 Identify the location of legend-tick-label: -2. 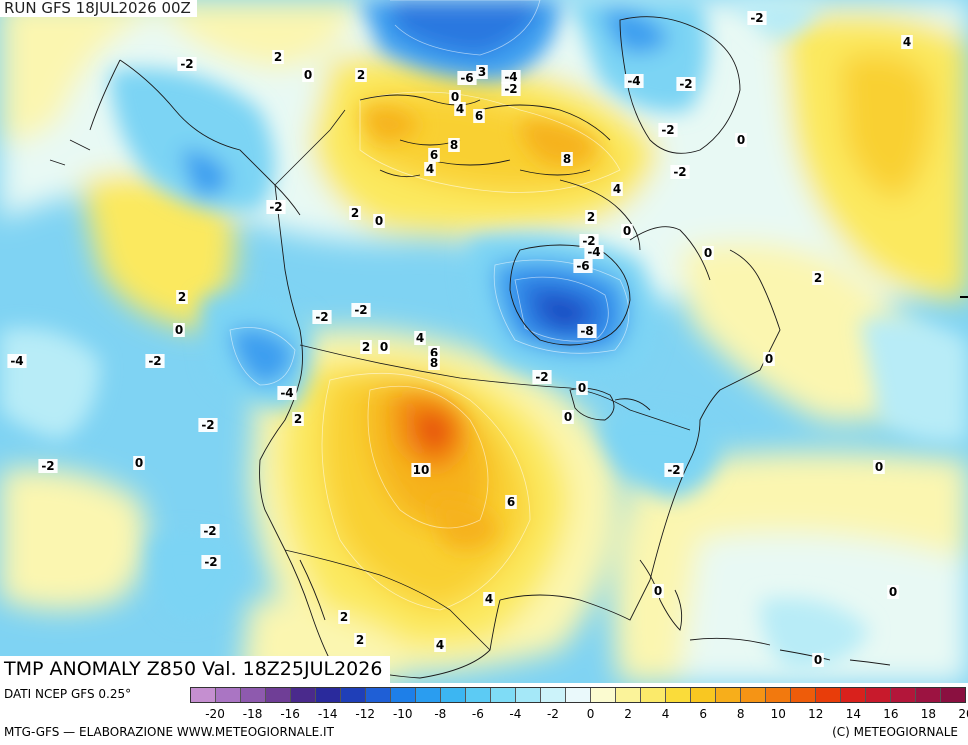
(552, 714).